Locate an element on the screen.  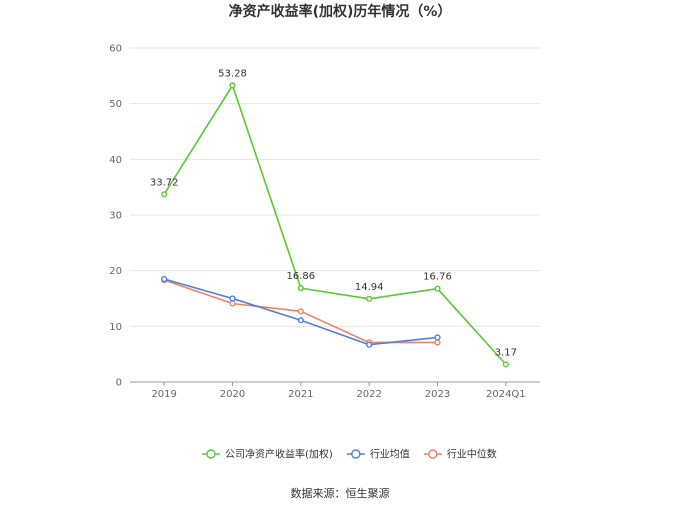
y-tick-label: 20 is located at coordinates (115, 271).